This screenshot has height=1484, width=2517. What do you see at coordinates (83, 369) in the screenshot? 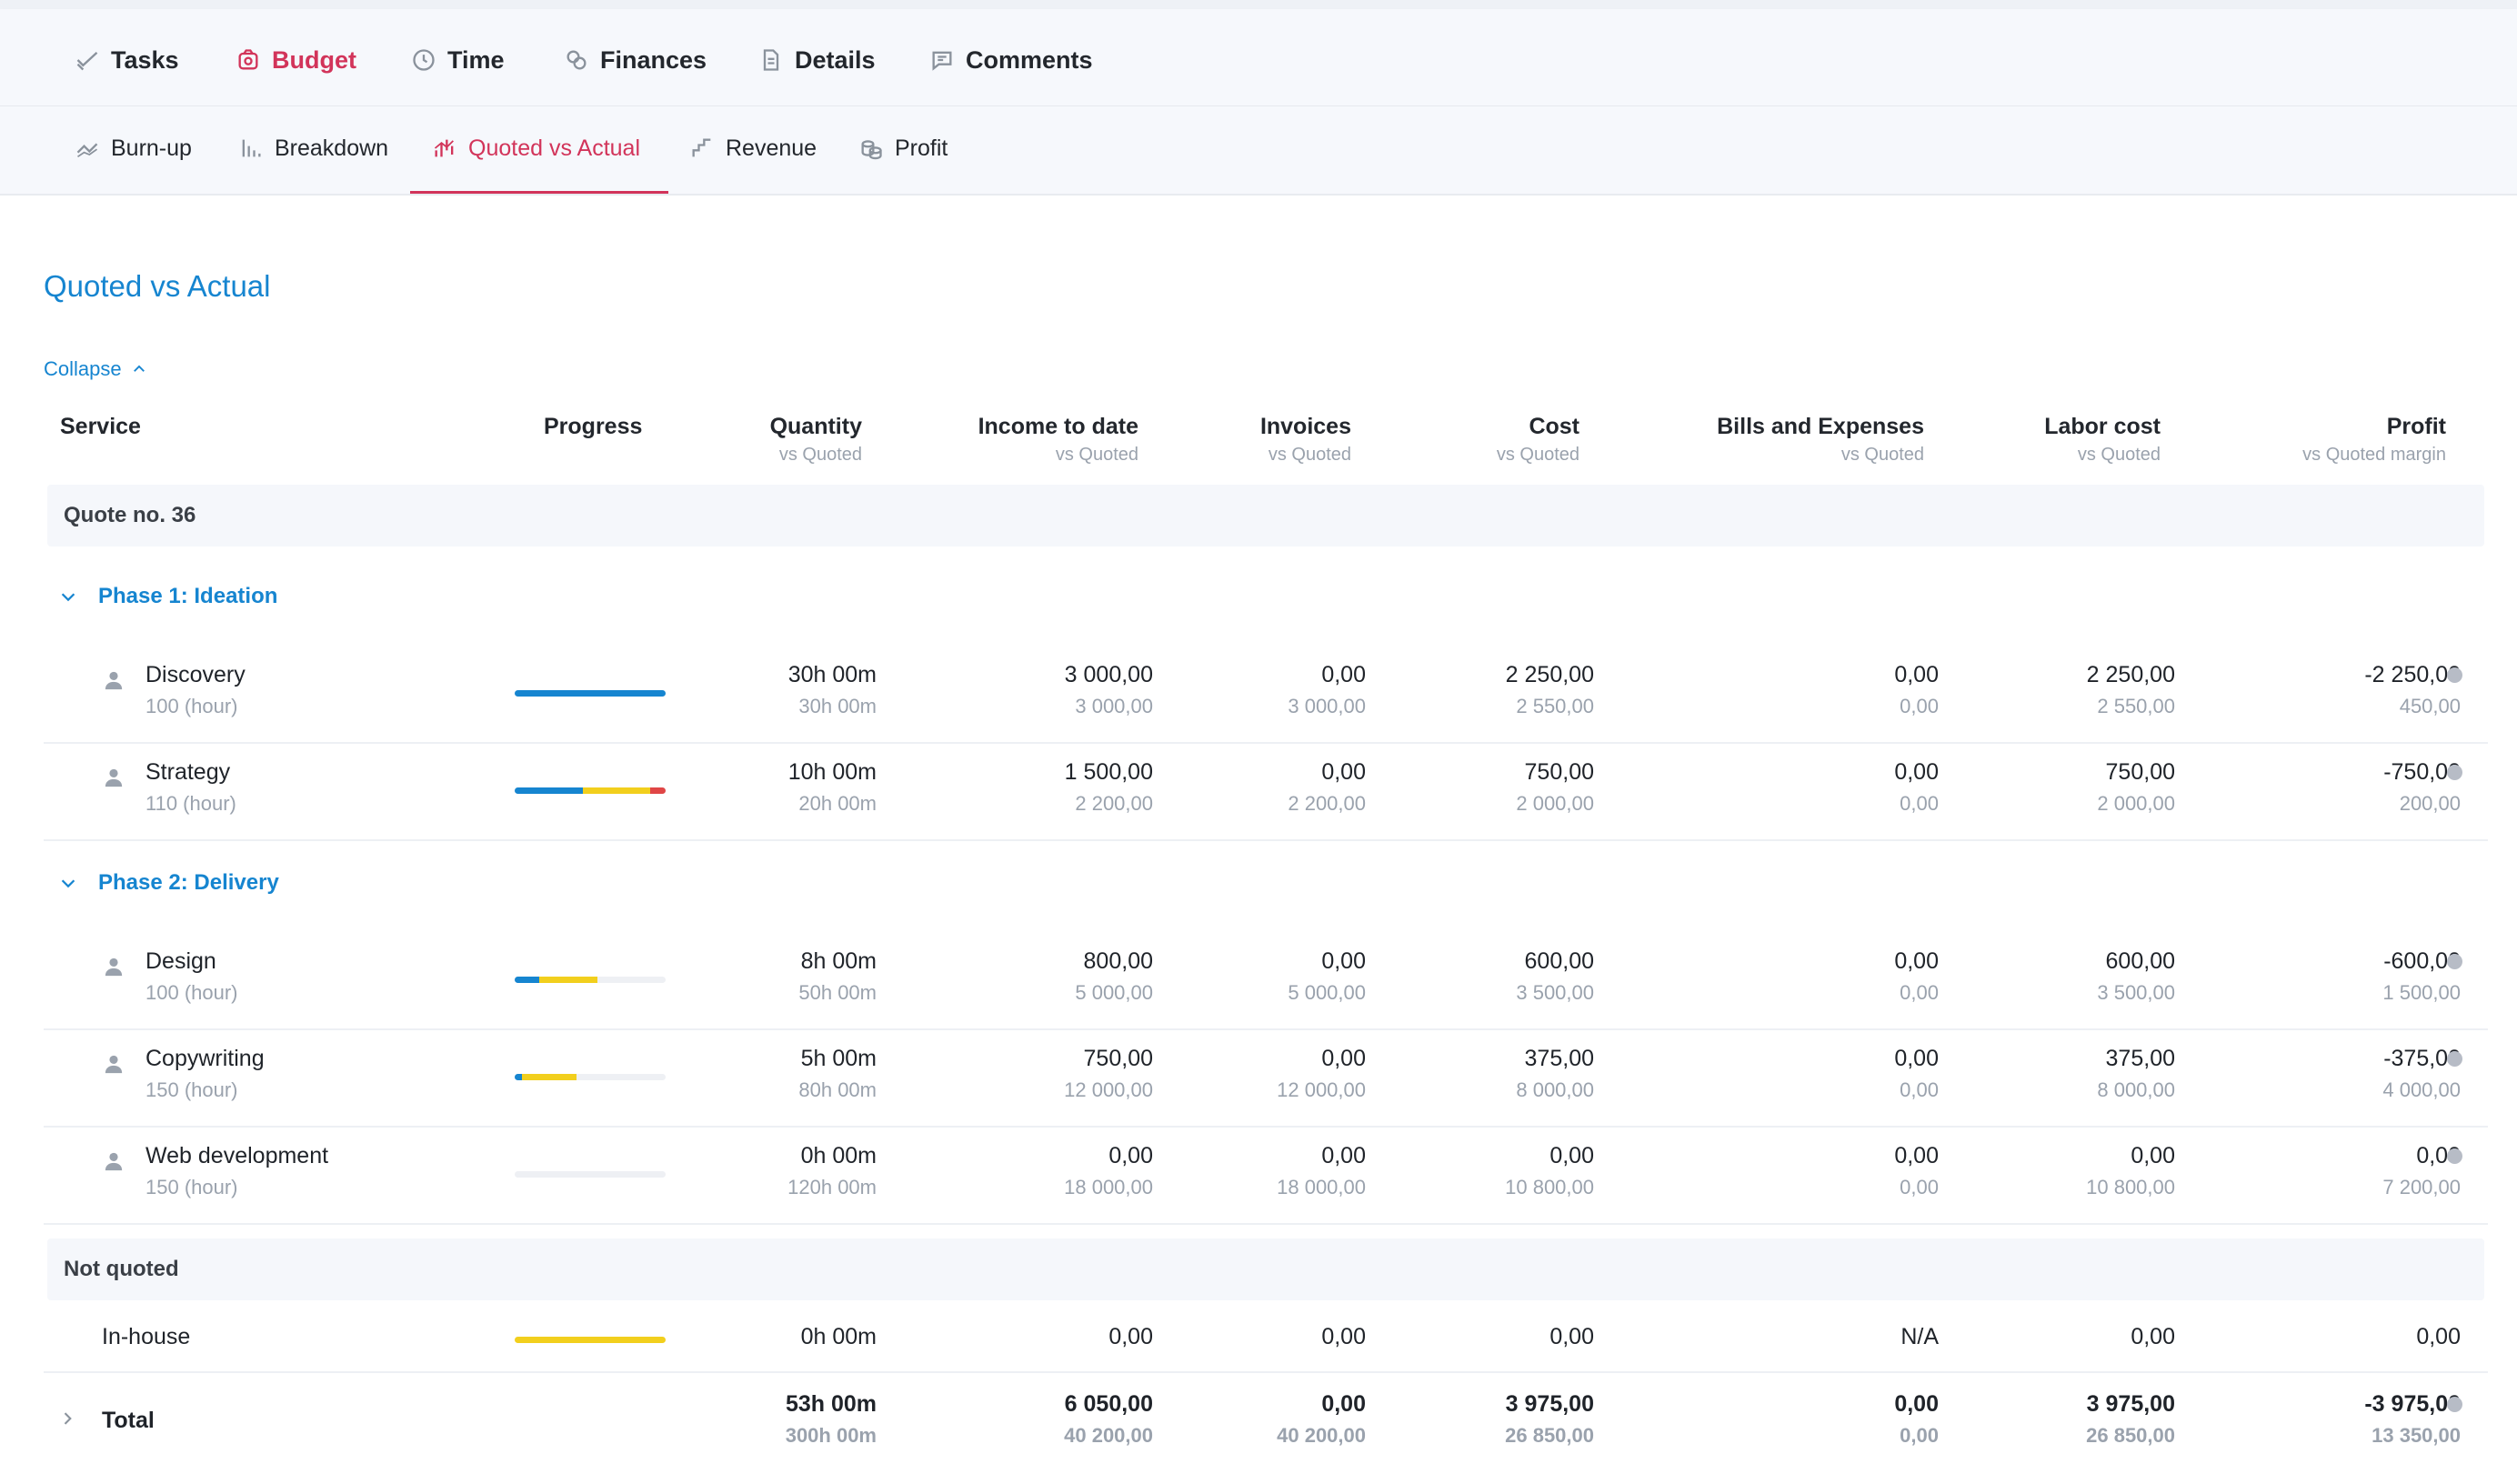
I see `collapse-label: Collapse` at bounding box center [83, 369].